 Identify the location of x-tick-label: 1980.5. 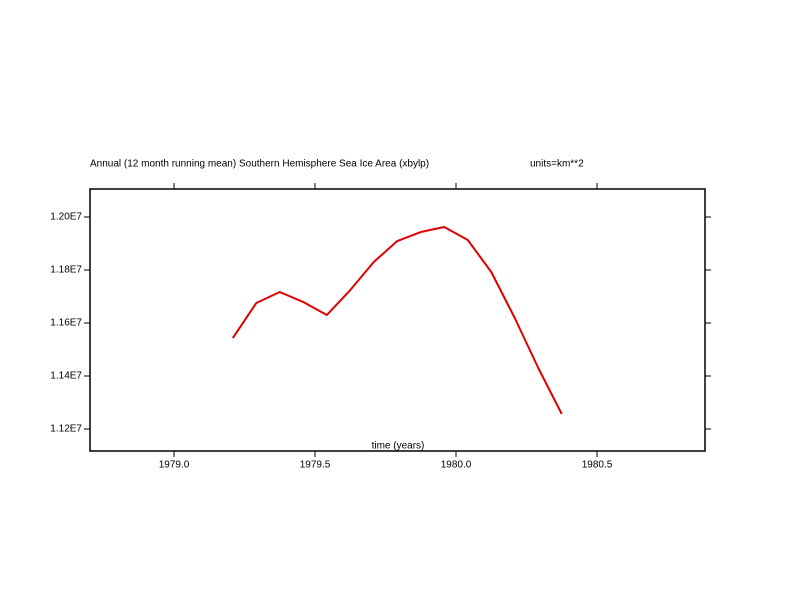
(597, 465).